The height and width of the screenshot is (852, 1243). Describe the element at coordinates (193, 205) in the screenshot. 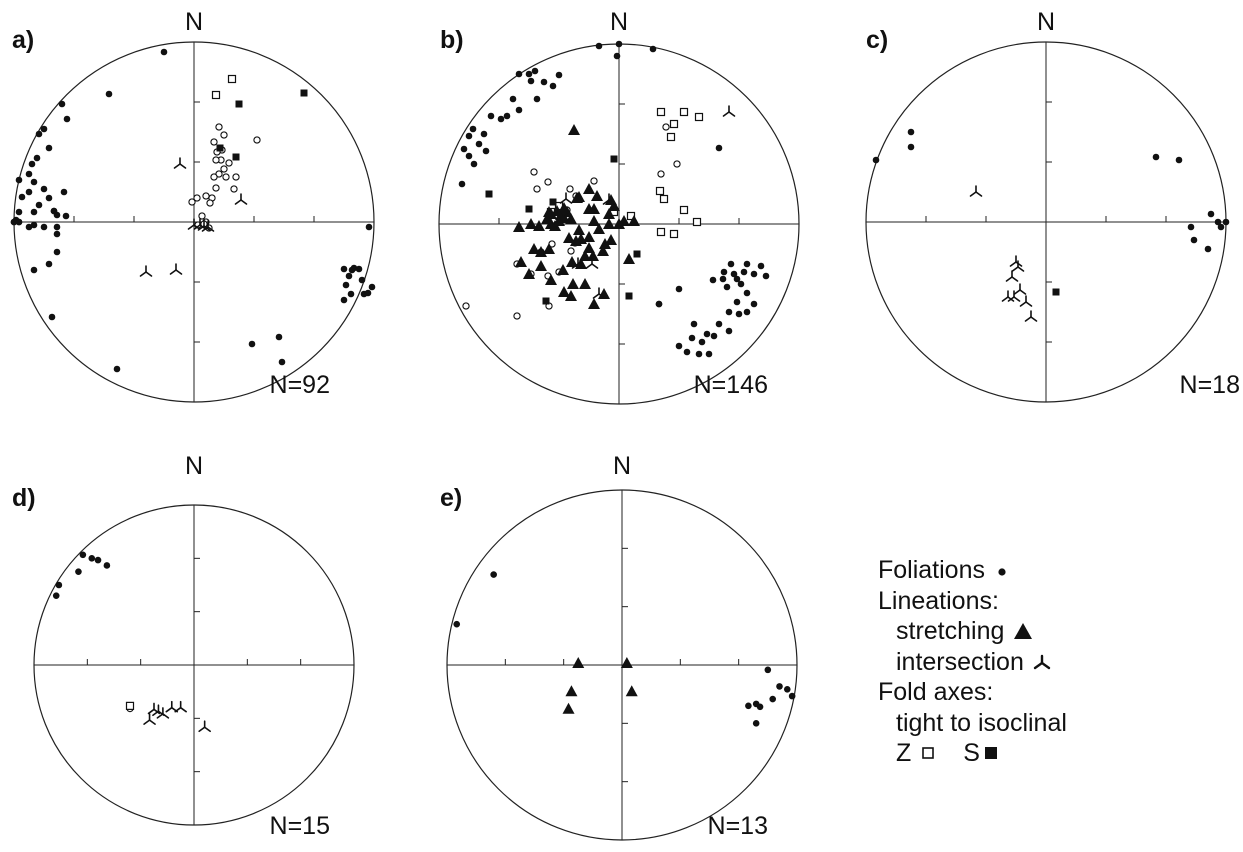

I see `stereonet-panel-a: a) N N=92` at that location.